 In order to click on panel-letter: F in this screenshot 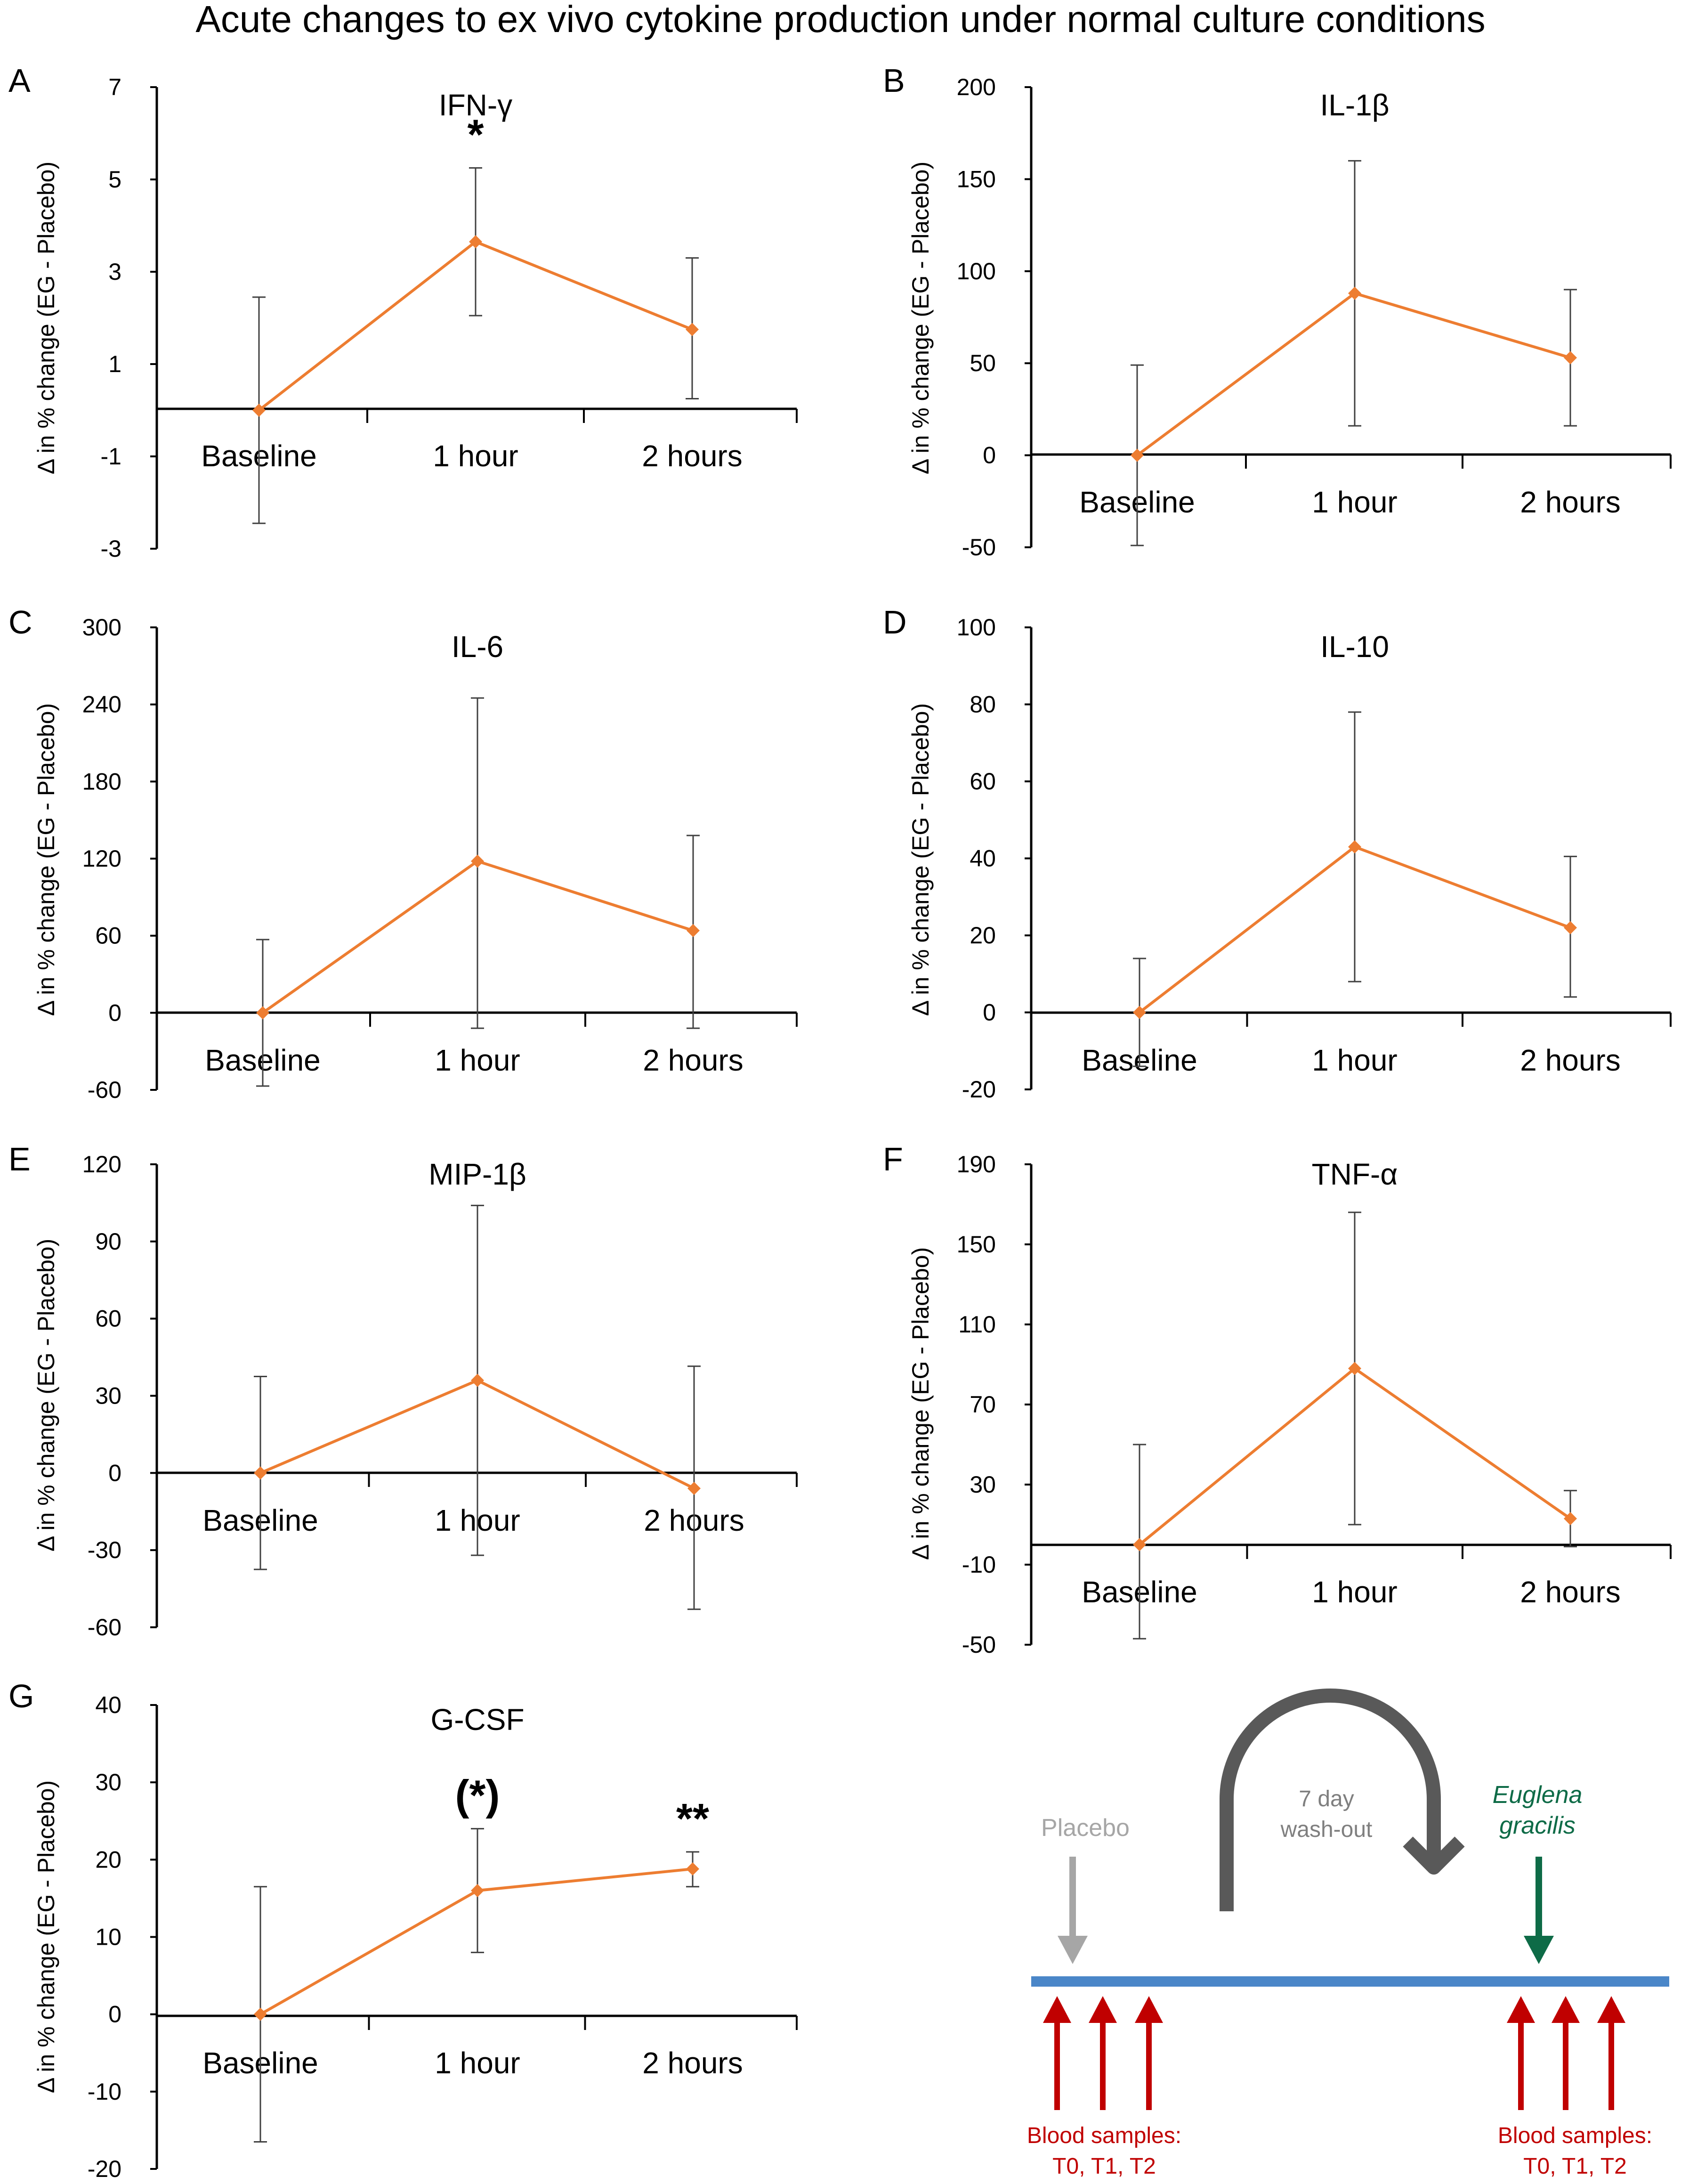, I will do `click(893, 1159)`.